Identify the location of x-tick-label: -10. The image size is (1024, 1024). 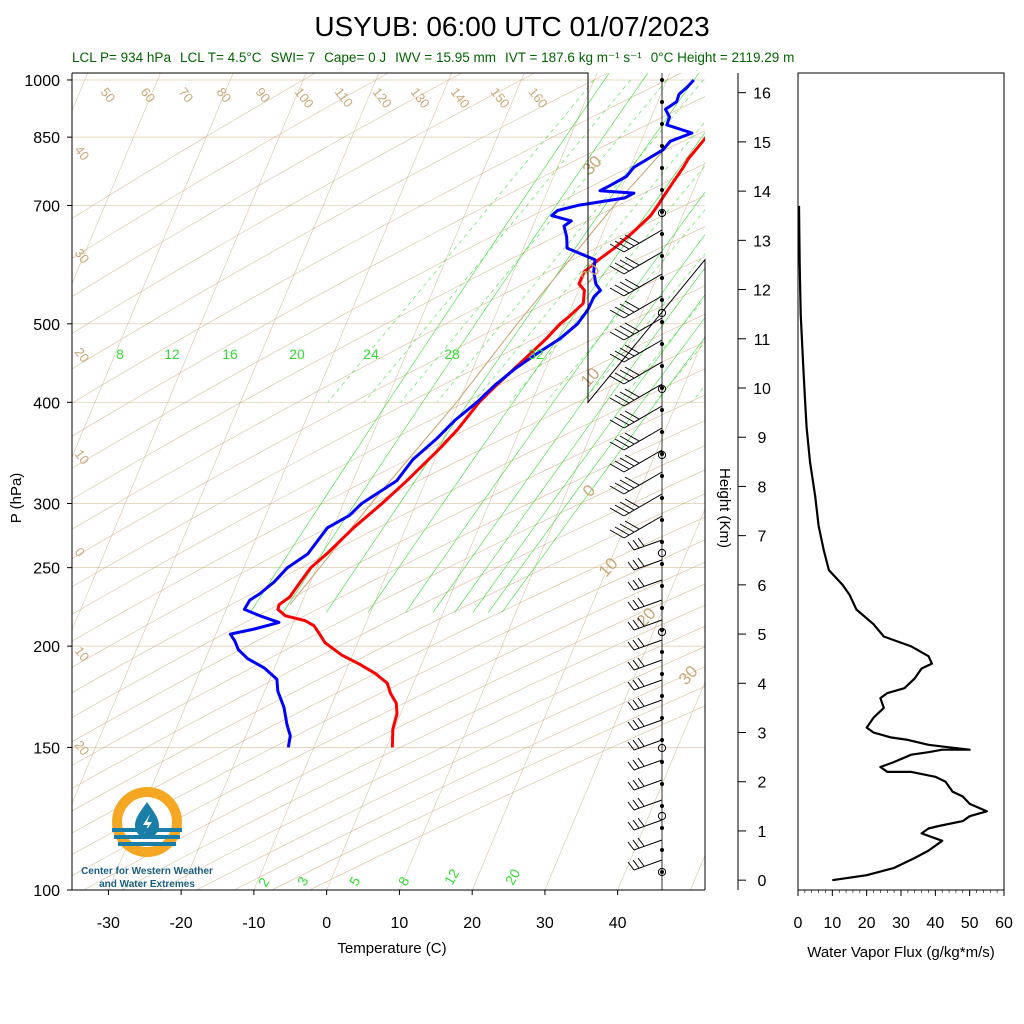
(253, 923).